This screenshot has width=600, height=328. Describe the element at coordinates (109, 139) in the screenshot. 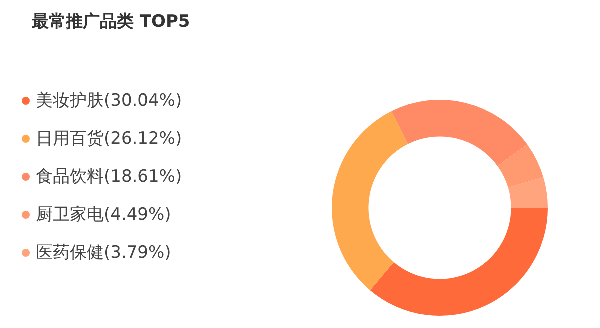

I see `legend-label: 日用百货(26.12%)` at that location.